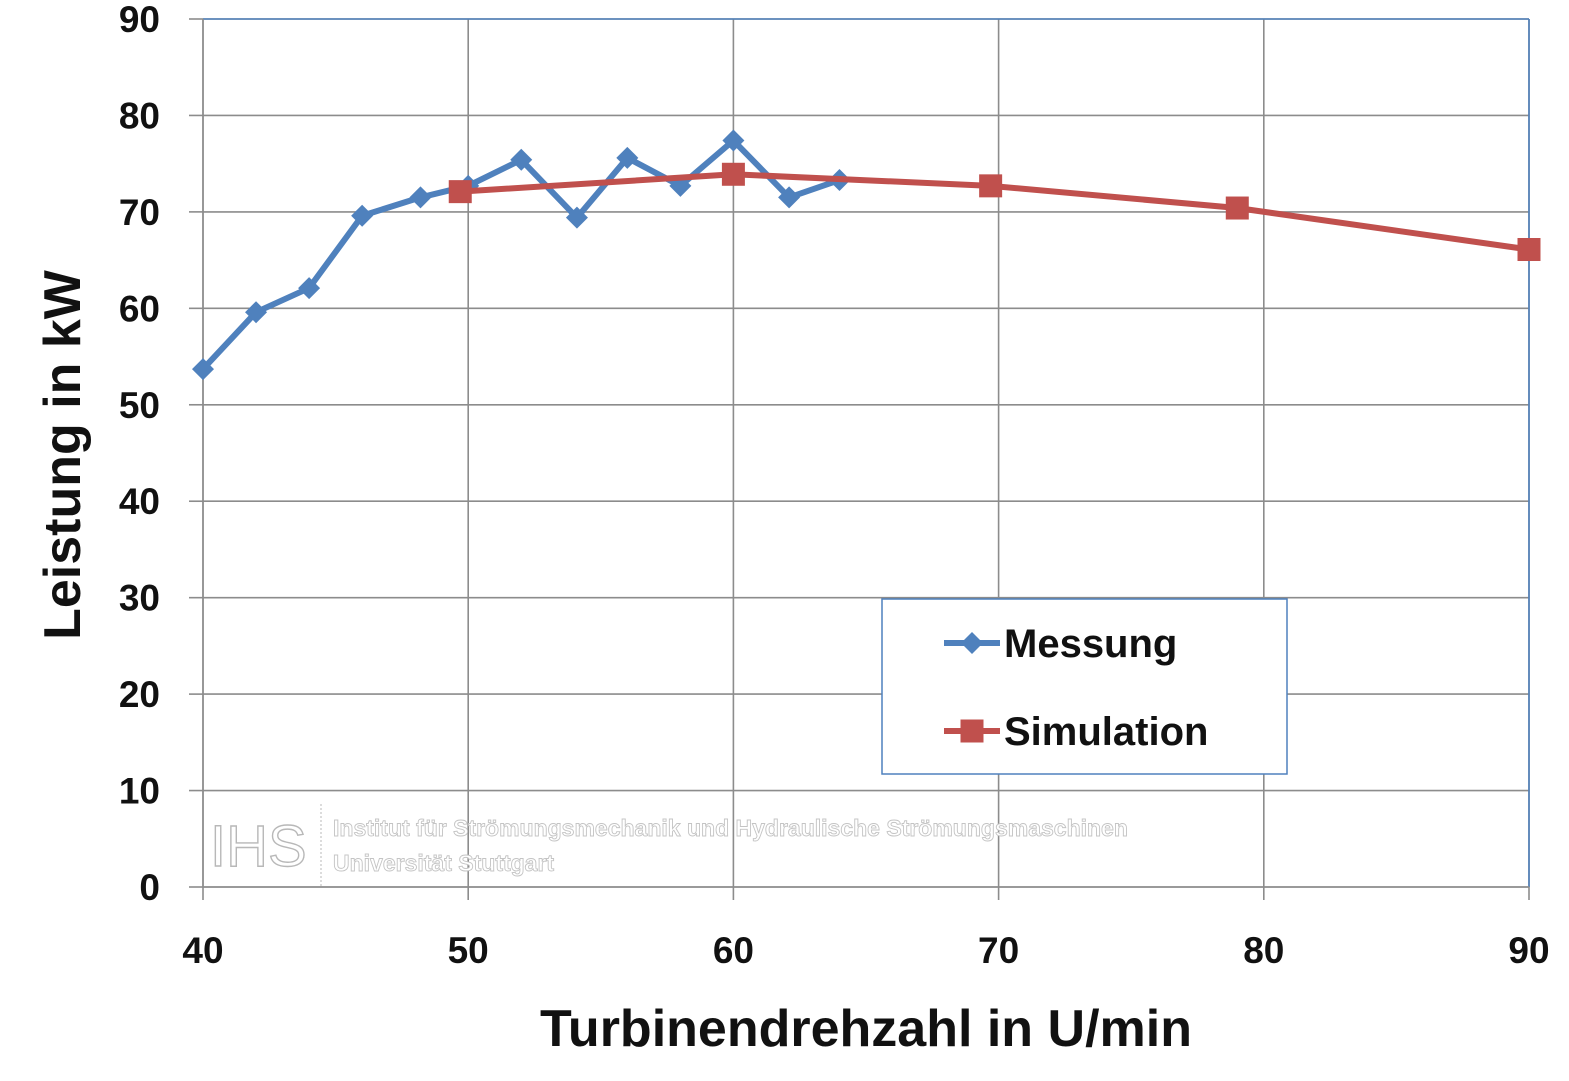 This screenshot has width=1569, height=1081. I want to click on legend-box, so click(1084, 686).